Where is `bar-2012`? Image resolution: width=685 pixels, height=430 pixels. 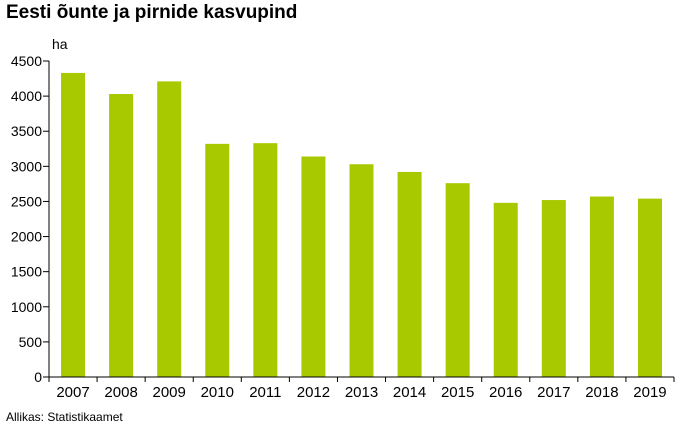 bar-2012 is located at coordinates (313, 266).